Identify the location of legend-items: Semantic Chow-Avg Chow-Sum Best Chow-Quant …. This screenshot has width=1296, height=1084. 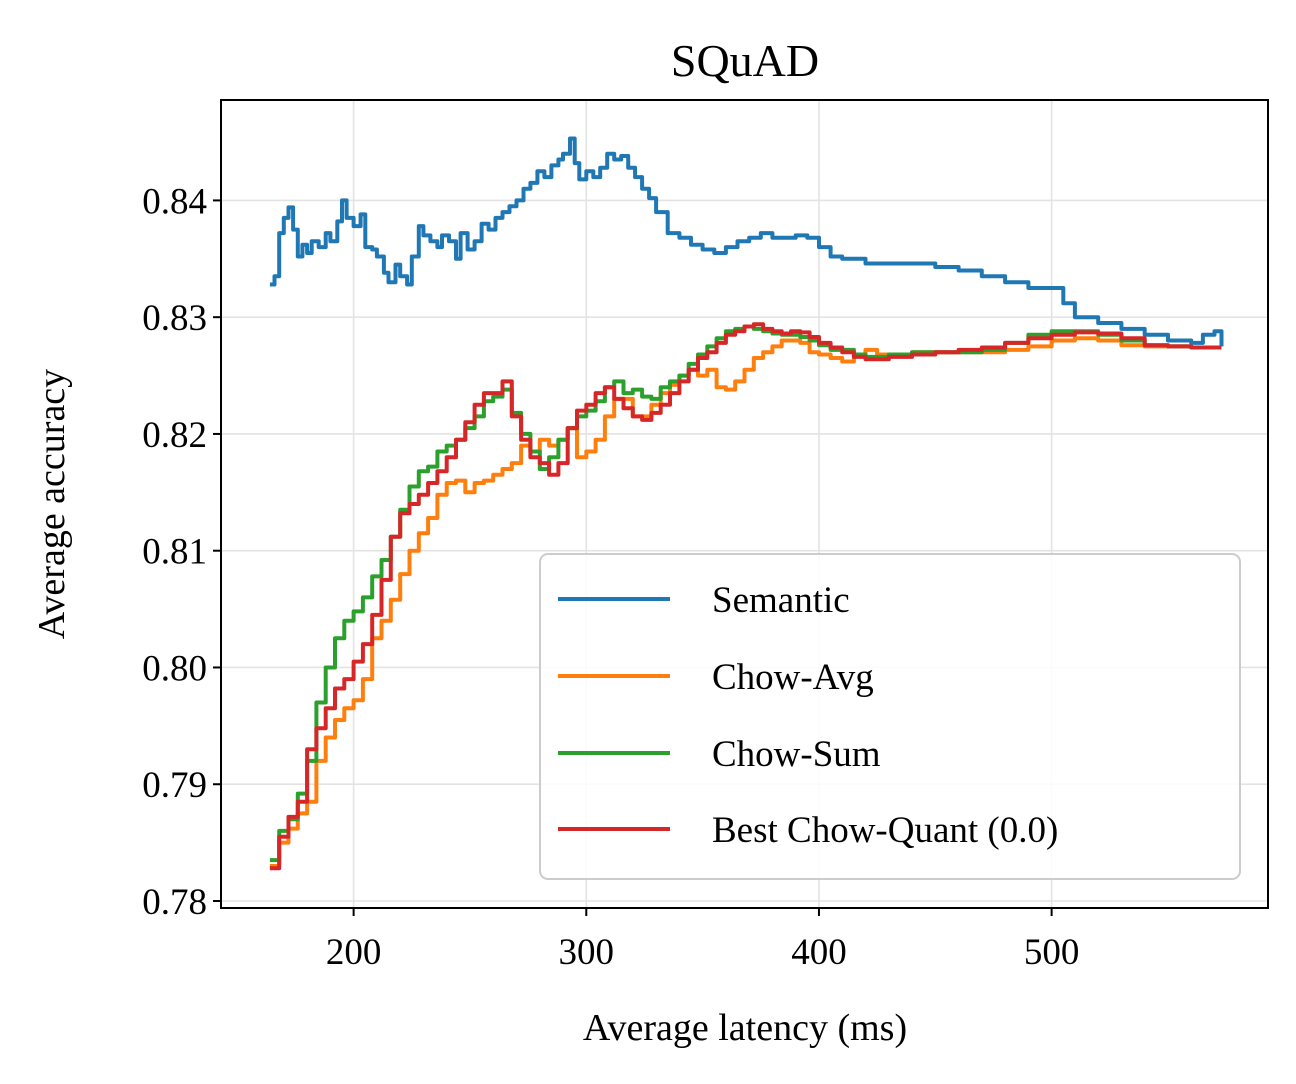
(808, 715).